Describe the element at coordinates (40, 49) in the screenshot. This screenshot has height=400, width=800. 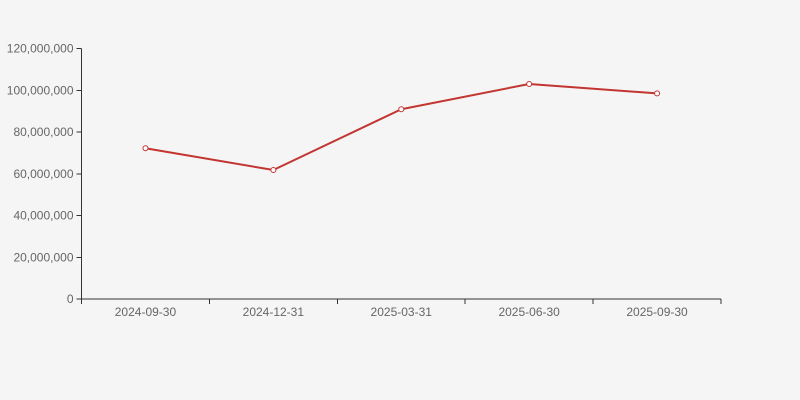
I see `y-axis-label: 120,000,000` at that location.